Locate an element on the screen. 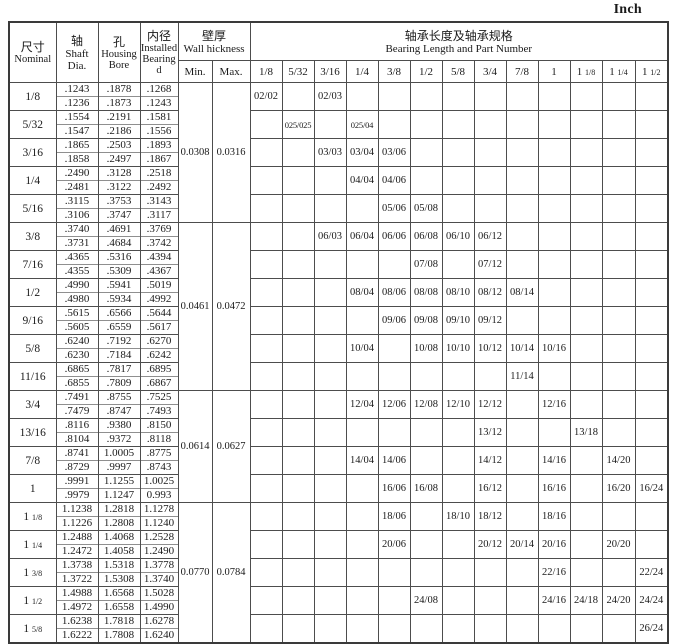 The image size is (680, 644). nominal-size-cell: 7/8 is located at coordinates (32, 460).